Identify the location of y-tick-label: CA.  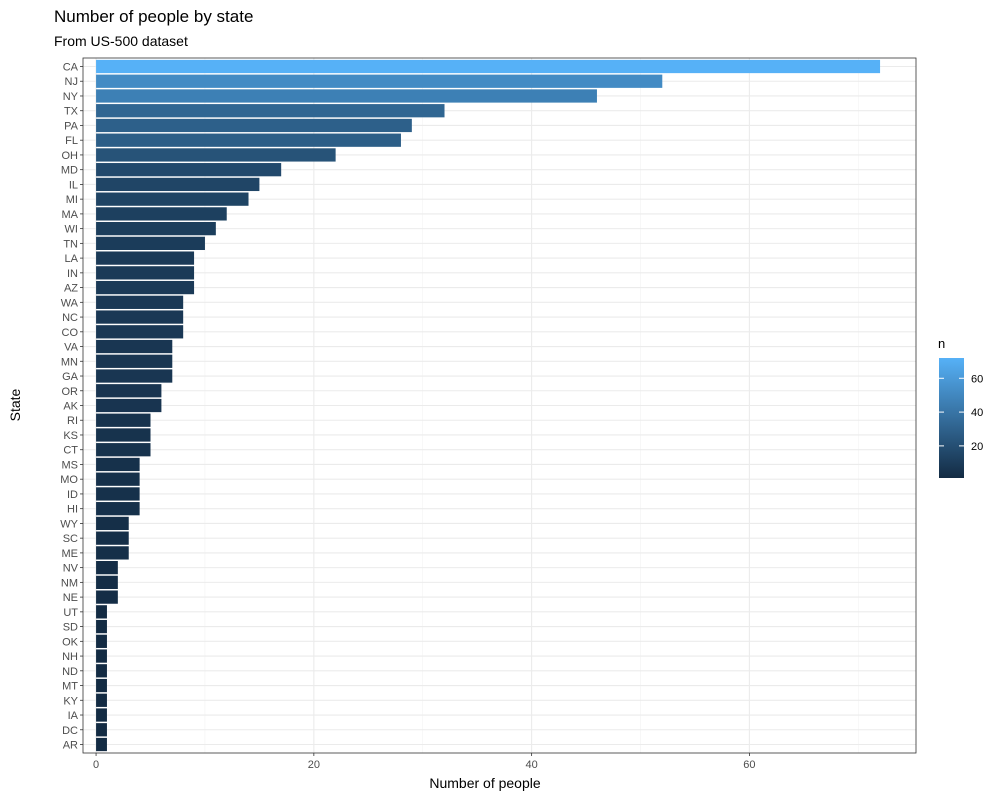
(71, 68).